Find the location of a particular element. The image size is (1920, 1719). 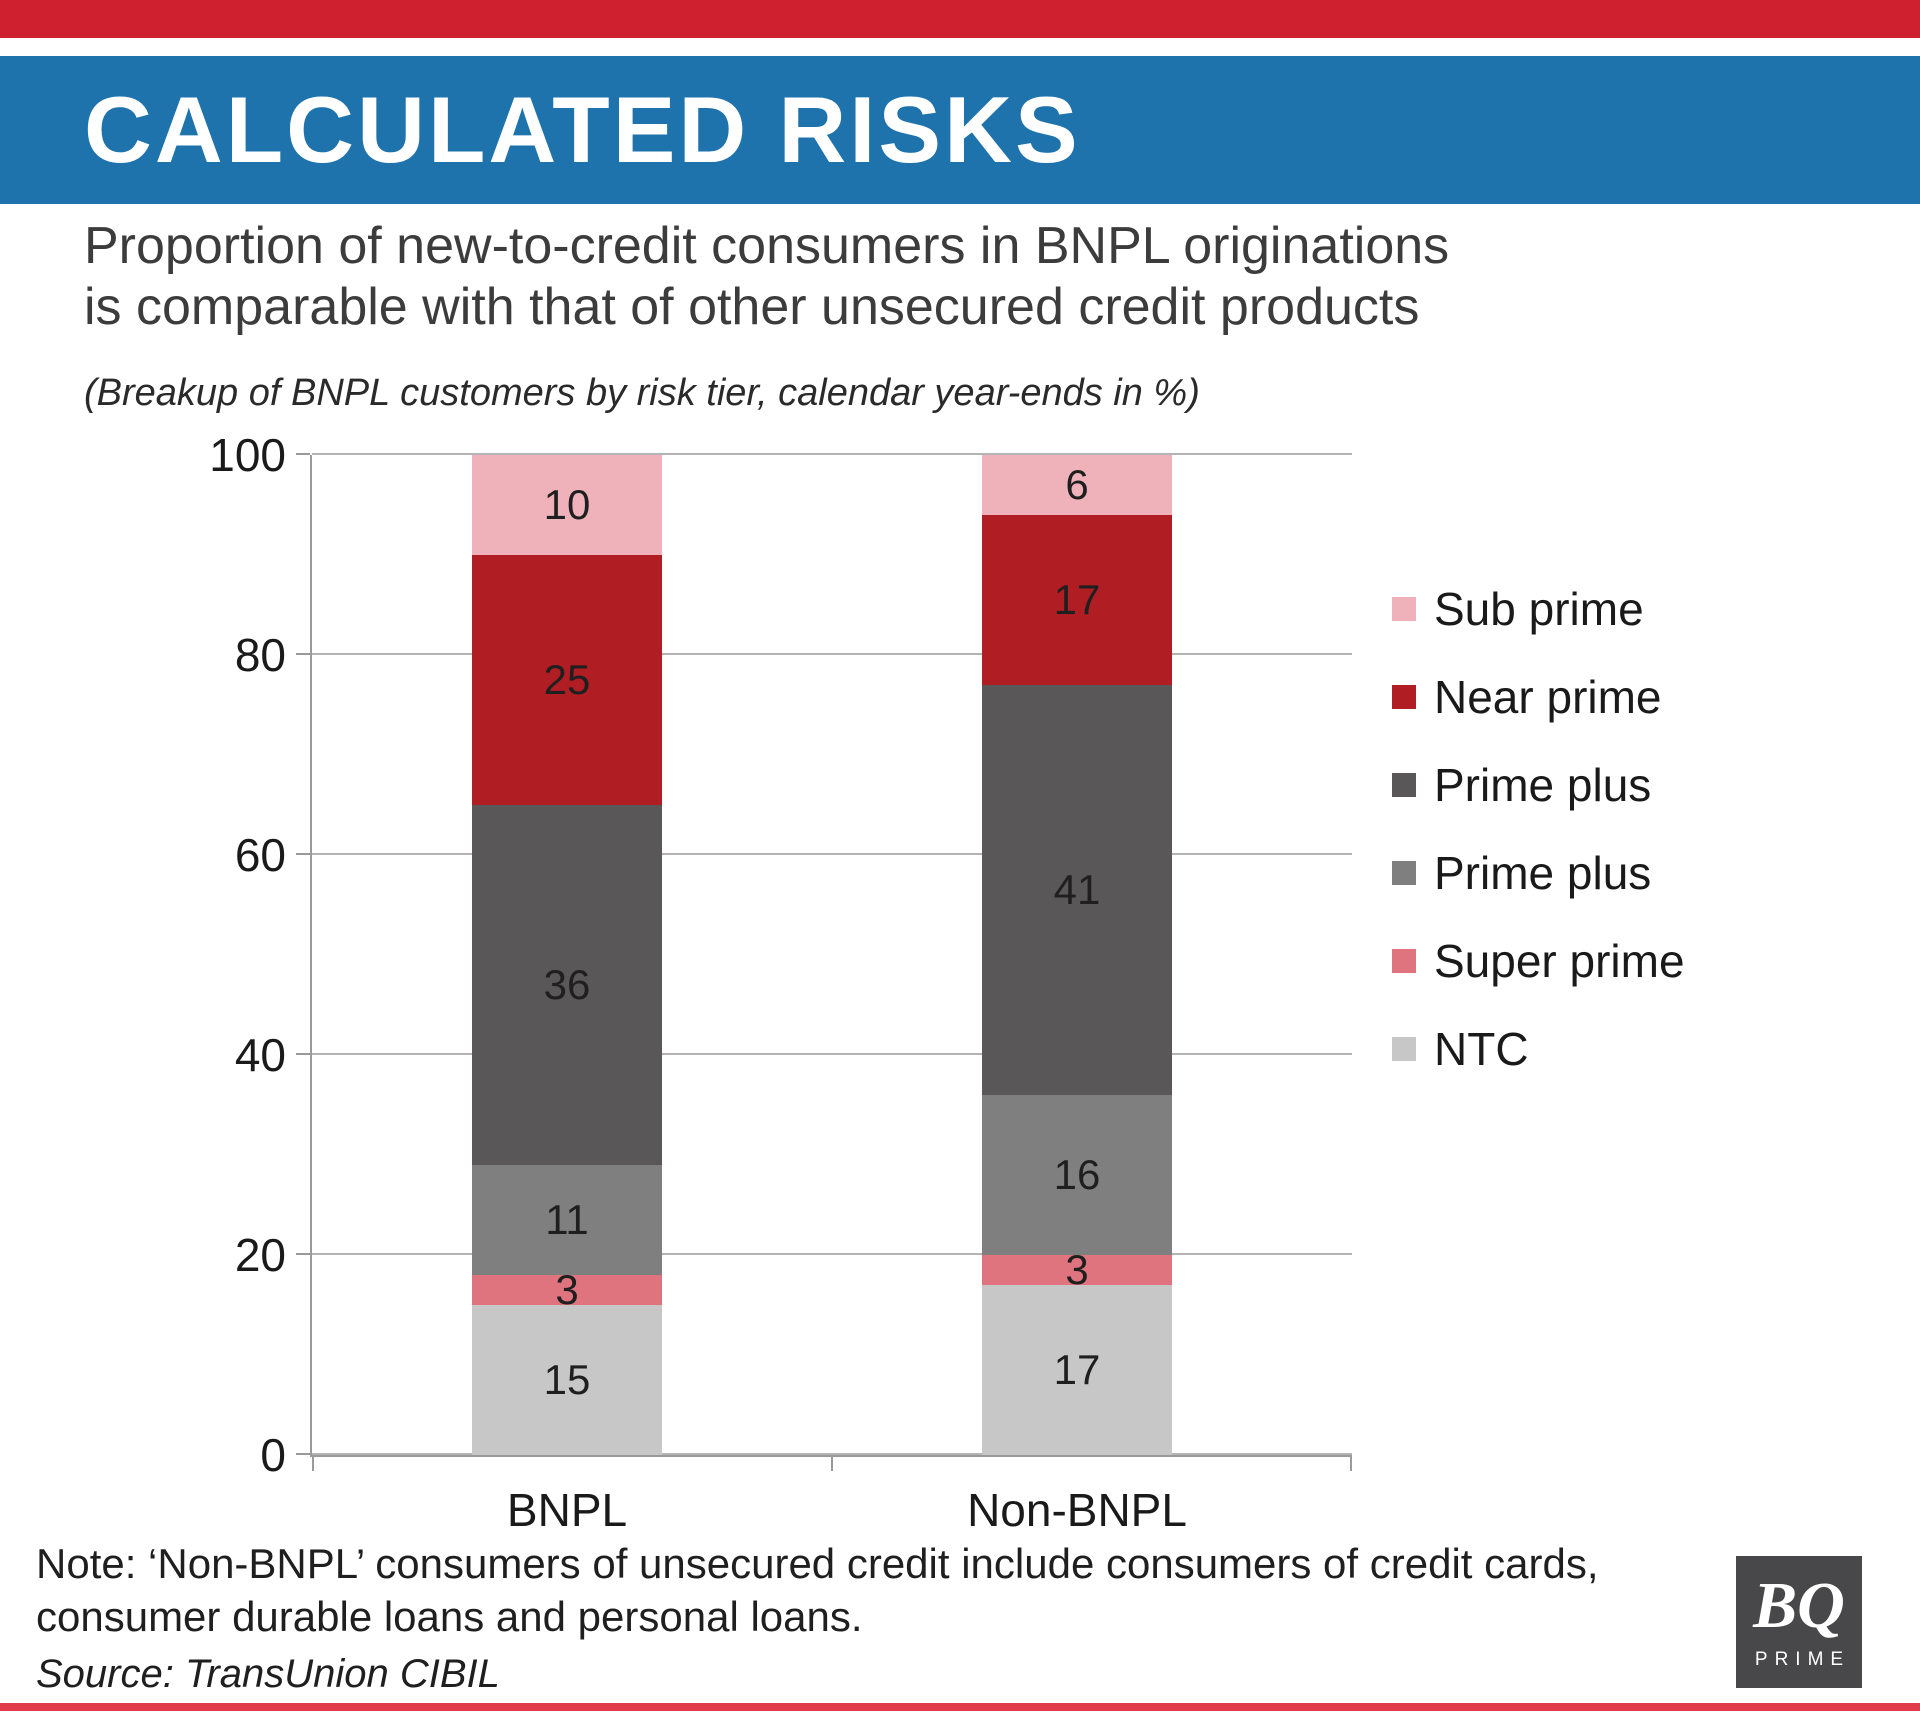

legend-item: Sub prime is located at coordinates (1538, 609).